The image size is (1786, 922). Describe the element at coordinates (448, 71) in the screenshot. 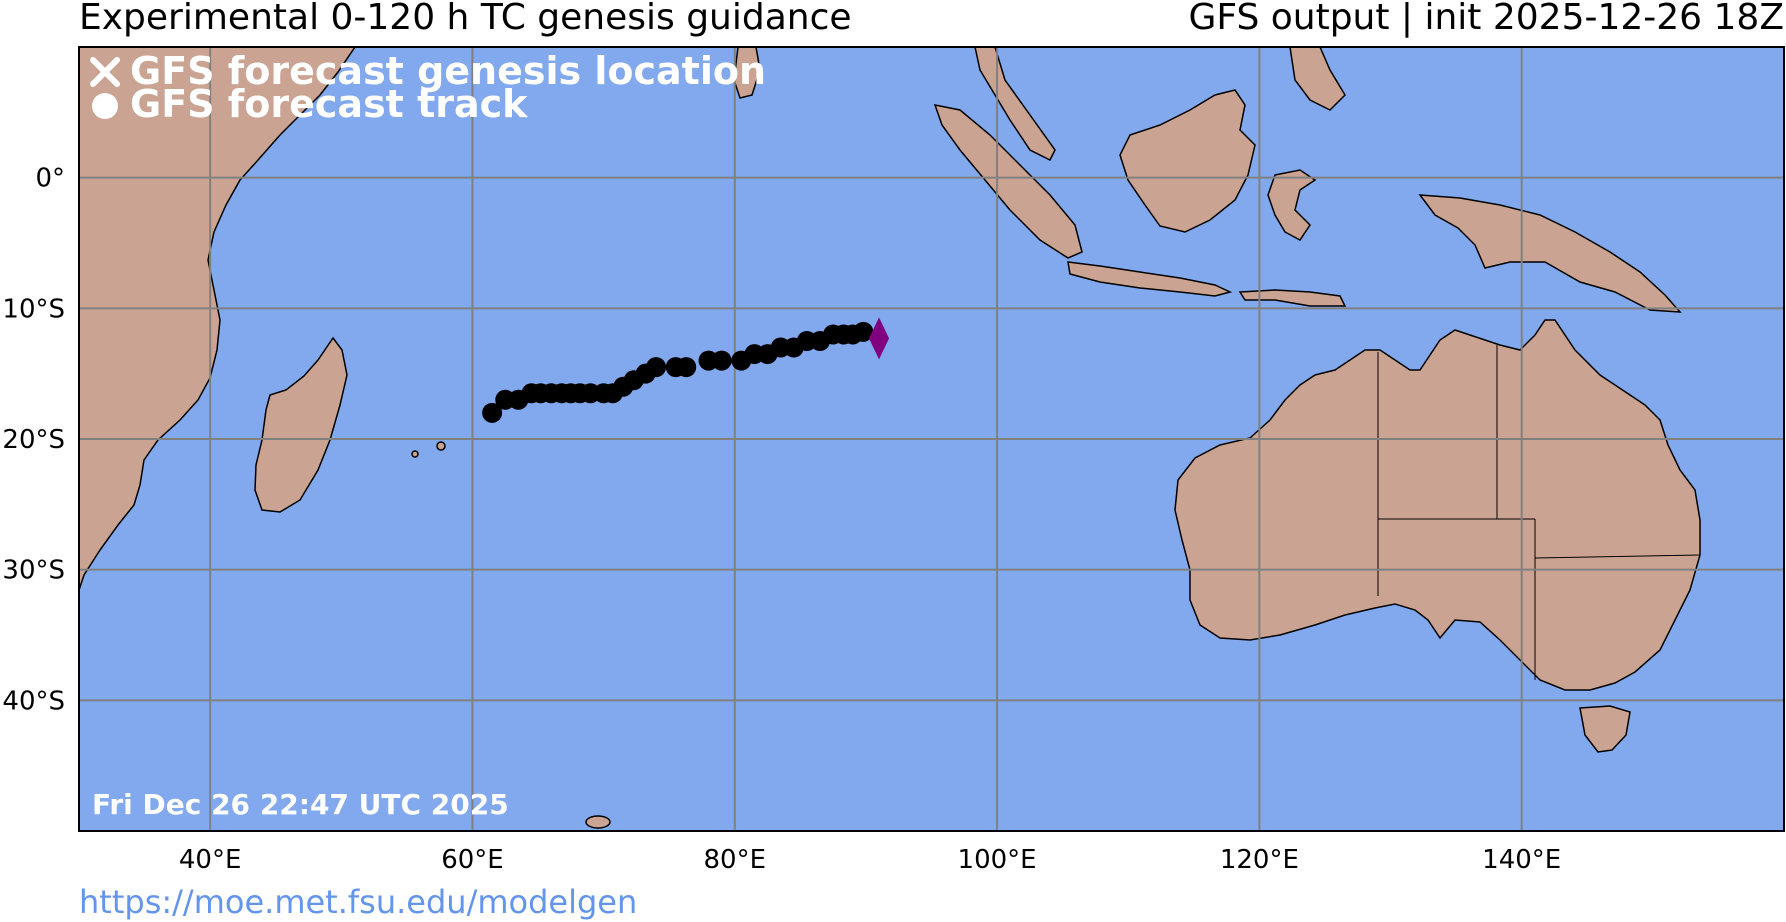

I see `legend-label-genesis: GFS forecast genesis location` at that location.